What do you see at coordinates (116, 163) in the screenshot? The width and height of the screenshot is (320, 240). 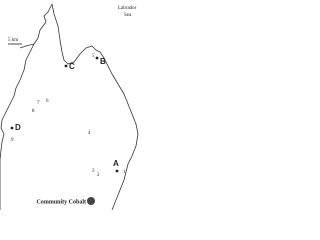 I see `site-label: A` at bounding box center [116, 163].